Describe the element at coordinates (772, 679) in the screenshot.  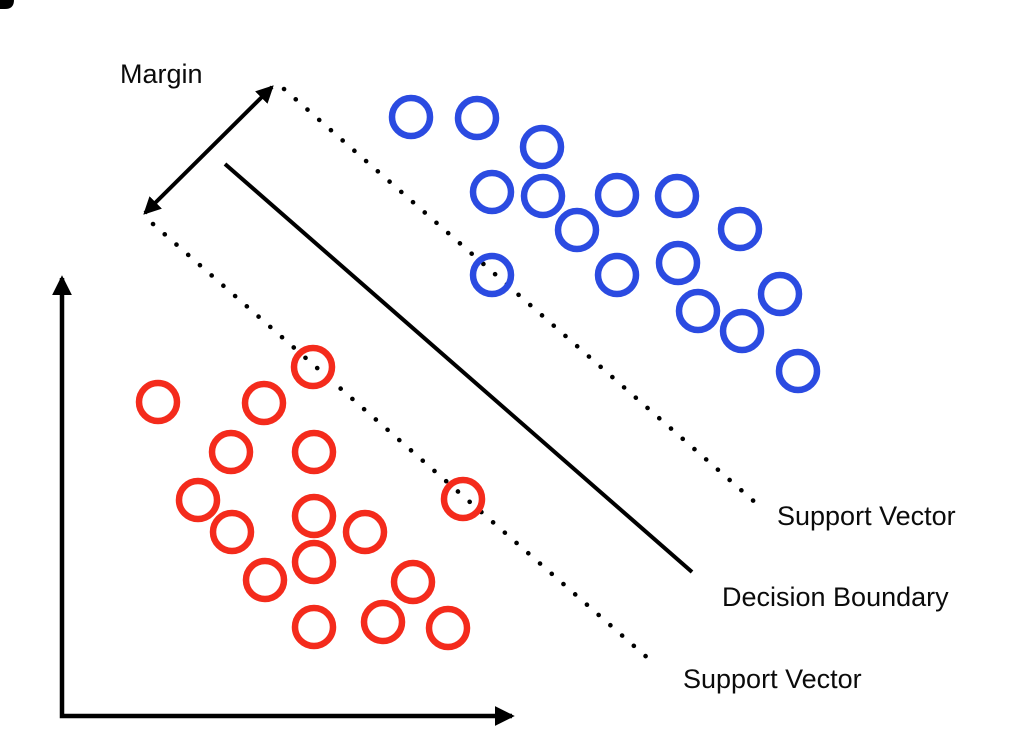
I see `support-vector-bottom-label: Support Vector` at that location.